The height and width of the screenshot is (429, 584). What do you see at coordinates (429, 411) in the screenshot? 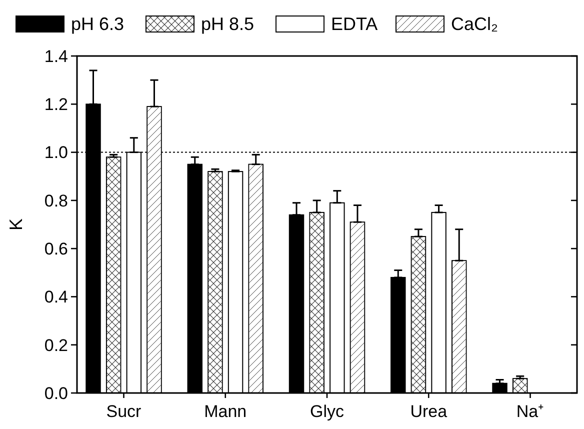
I see `x-tick-label: Urea` at bounding box center [429, 411].